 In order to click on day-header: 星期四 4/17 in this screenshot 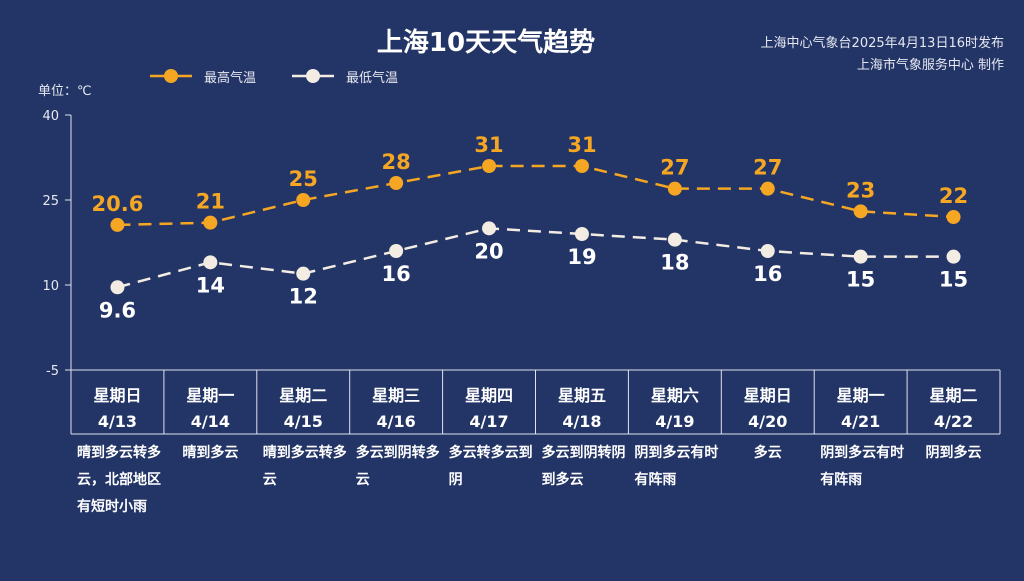, I will do `click(489, 403)`.